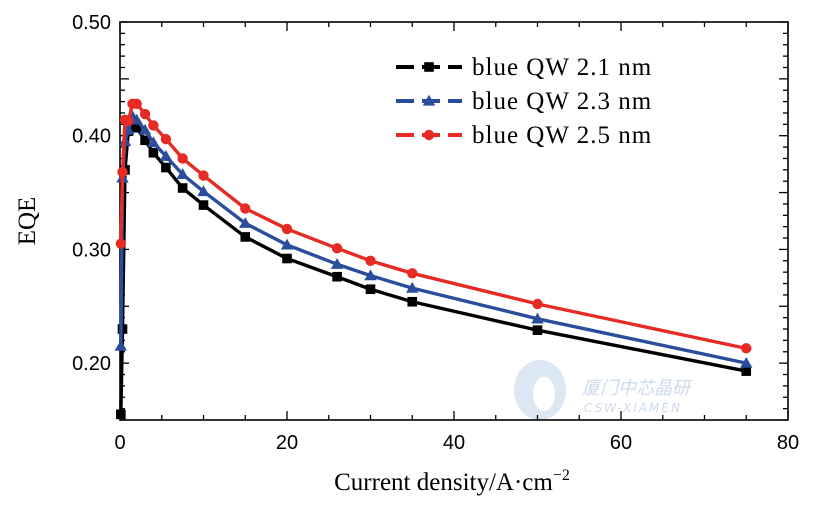  I want to click on watermark-cn-text: 厦门中芯晶研, so click(637, 388).